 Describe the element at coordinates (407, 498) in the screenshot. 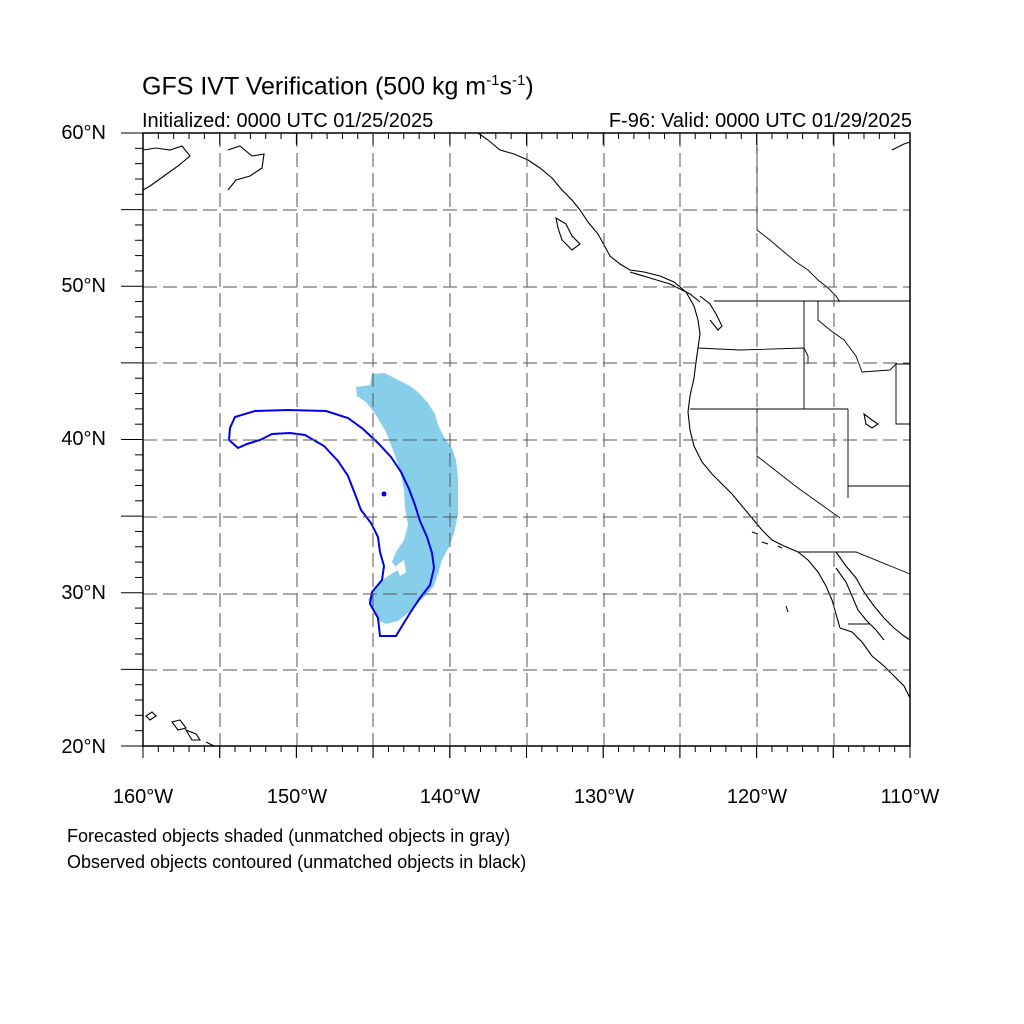

I see `forecast-object-shaded` at that location.